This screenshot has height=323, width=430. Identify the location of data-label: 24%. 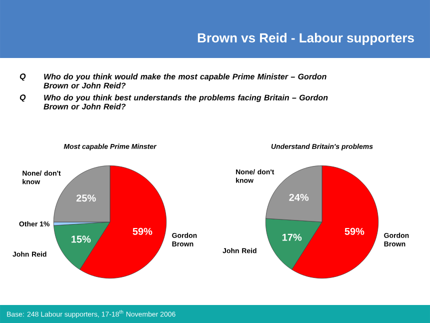
(299, 197).